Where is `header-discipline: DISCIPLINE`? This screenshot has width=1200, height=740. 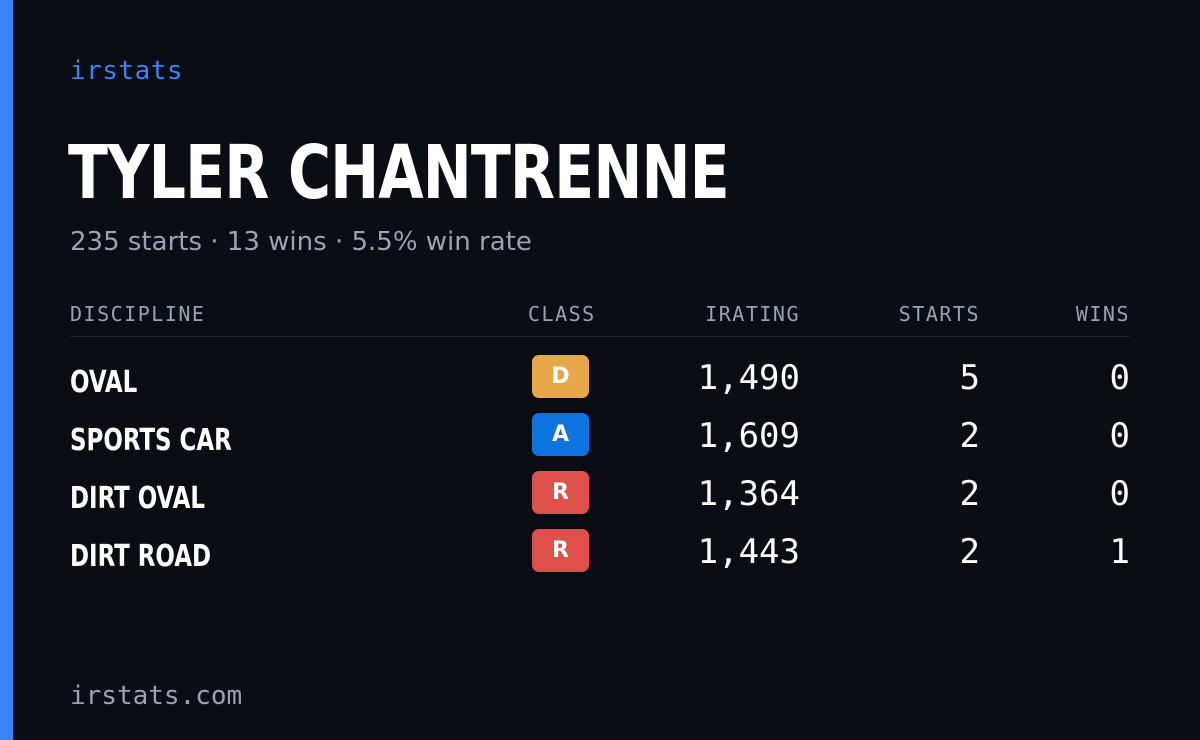
header-discipline: DISCIPLINE is located at coordinates (138, 314).